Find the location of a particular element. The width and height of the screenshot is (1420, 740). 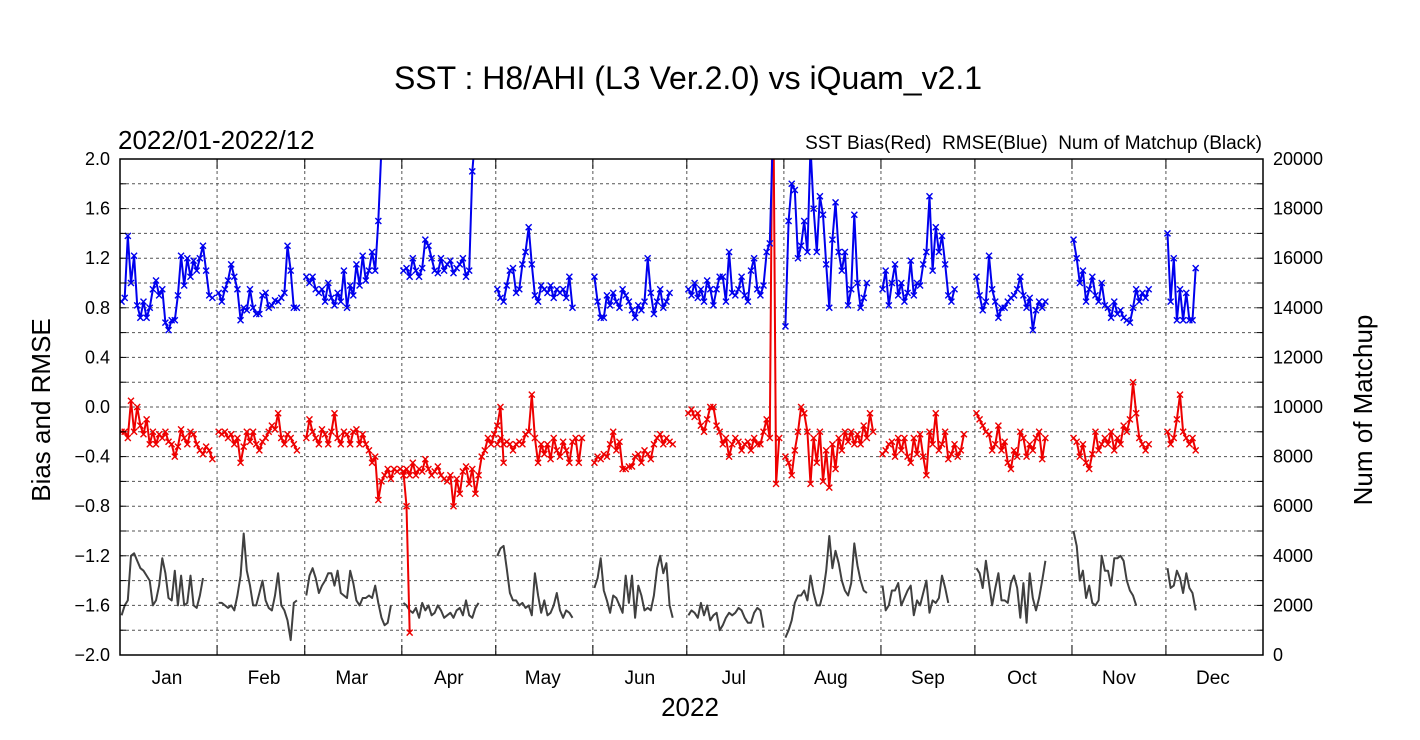

y-tick-label-right: 0 is located at coordinates (1278, 655).